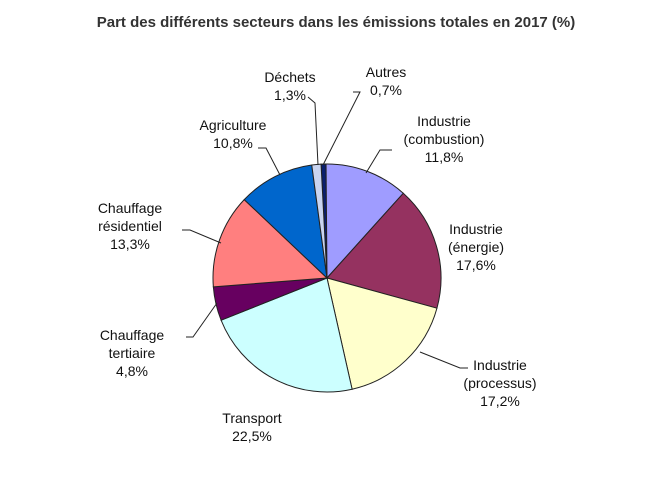  Describe the element at coordinates (289, 86) in the screenshot. I see `slice-label: Déchets 1,3%` at that location.